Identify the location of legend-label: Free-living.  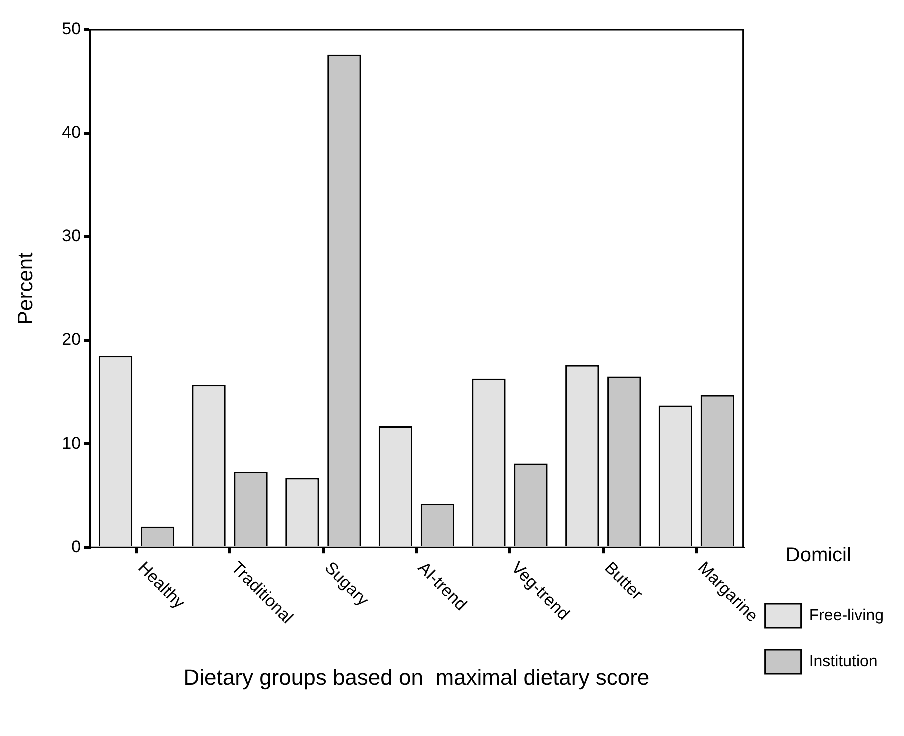
(846, 615).